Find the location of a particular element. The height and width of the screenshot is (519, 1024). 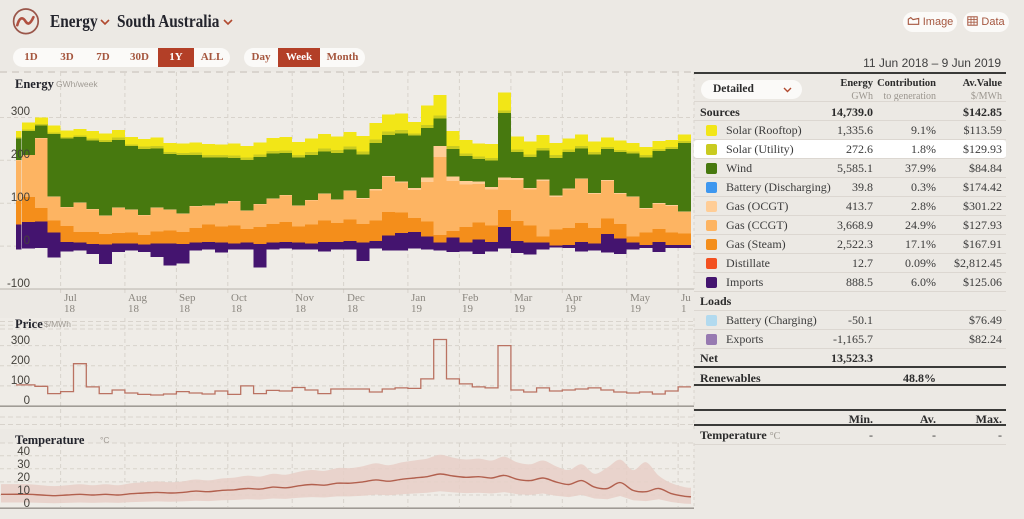

svg-text: 1 is located at coordinates (684, 309).